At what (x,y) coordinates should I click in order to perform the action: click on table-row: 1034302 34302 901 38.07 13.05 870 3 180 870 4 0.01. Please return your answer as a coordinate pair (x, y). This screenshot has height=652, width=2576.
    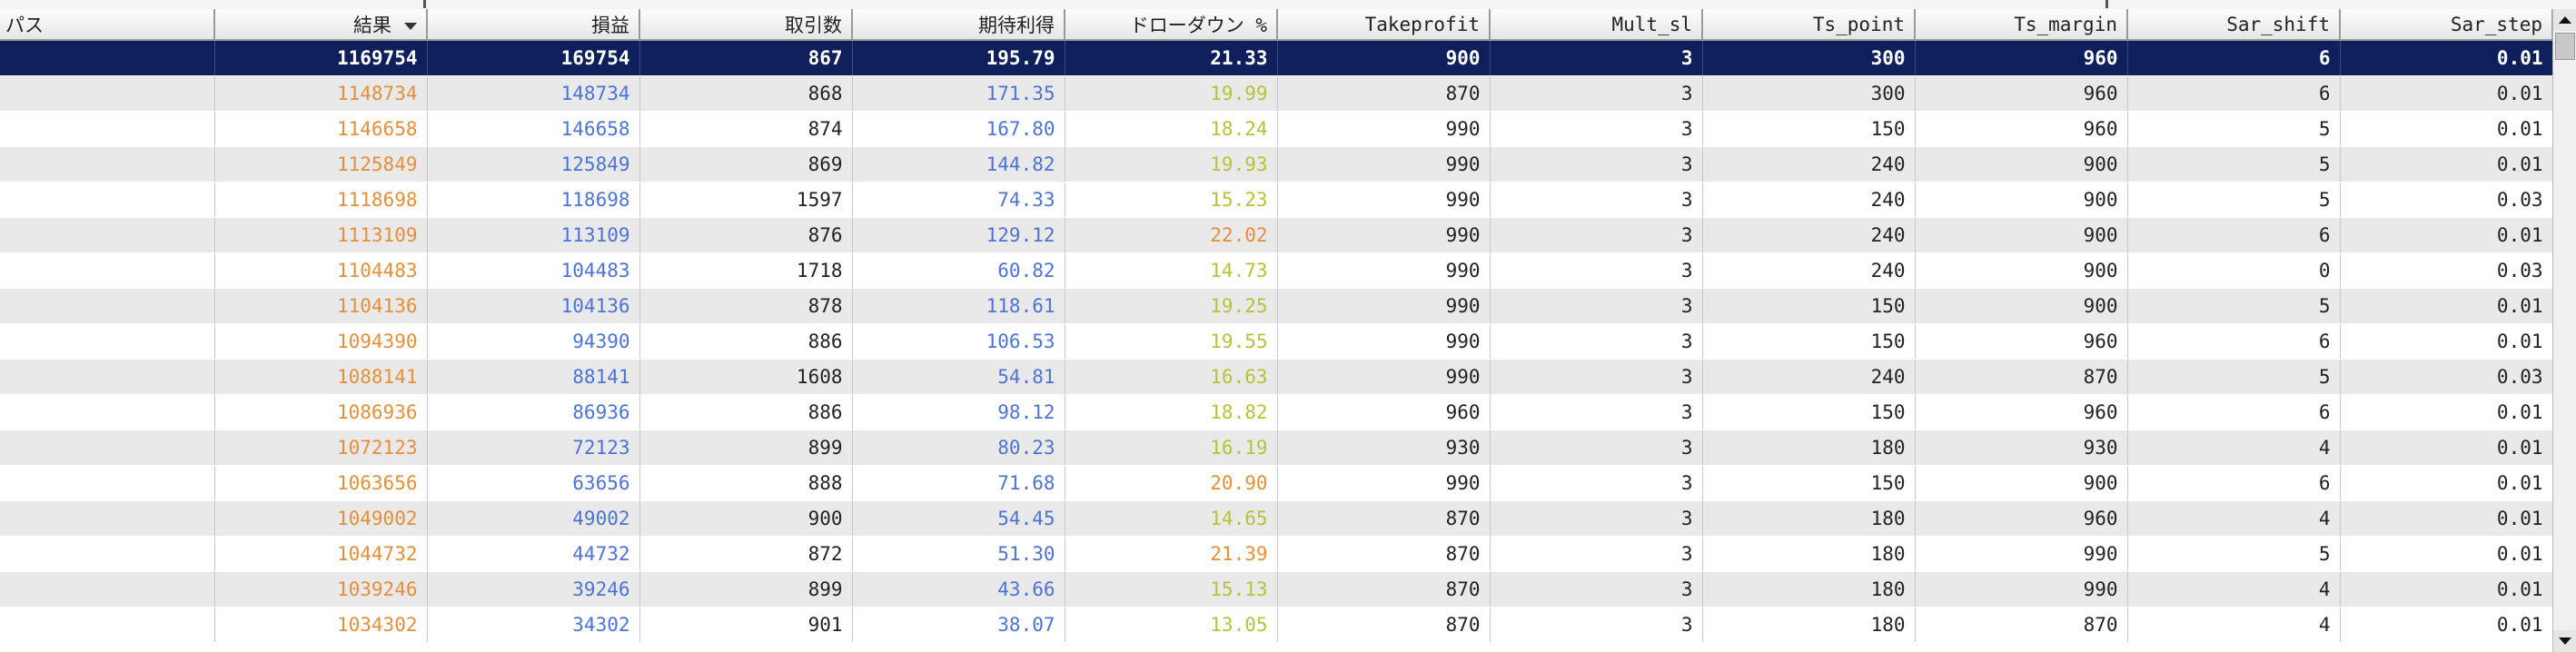
    Looking at the image, I should click on (1276, 625).